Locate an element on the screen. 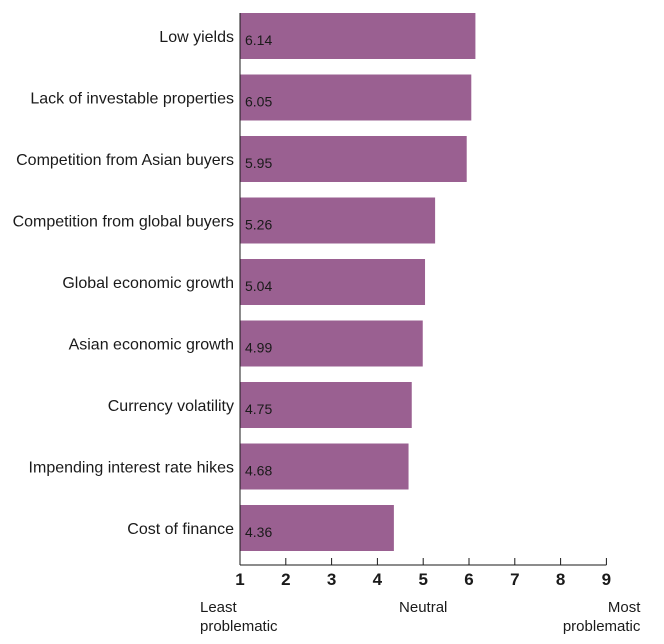 The height and width of the screenshot is (644, 664). category-label: Lack of investable properties is located at coordinates (132, 99).